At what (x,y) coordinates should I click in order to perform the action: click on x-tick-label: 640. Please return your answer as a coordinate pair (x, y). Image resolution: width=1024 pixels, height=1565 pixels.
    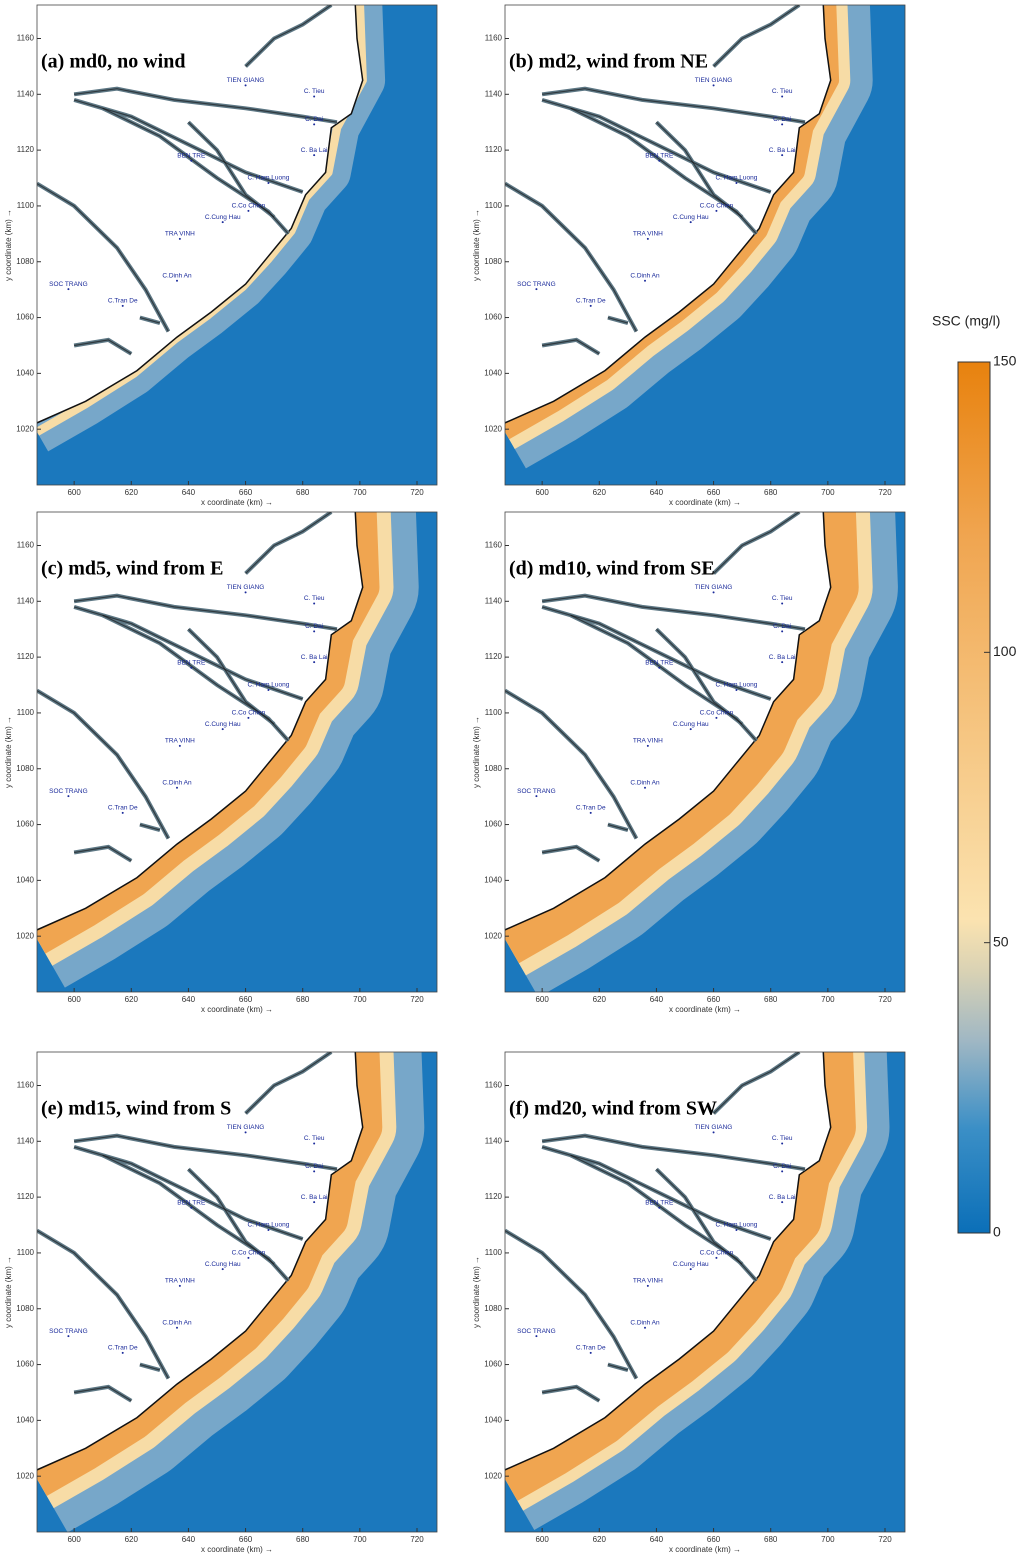
    Looking at the image, I should click on (657, 999).